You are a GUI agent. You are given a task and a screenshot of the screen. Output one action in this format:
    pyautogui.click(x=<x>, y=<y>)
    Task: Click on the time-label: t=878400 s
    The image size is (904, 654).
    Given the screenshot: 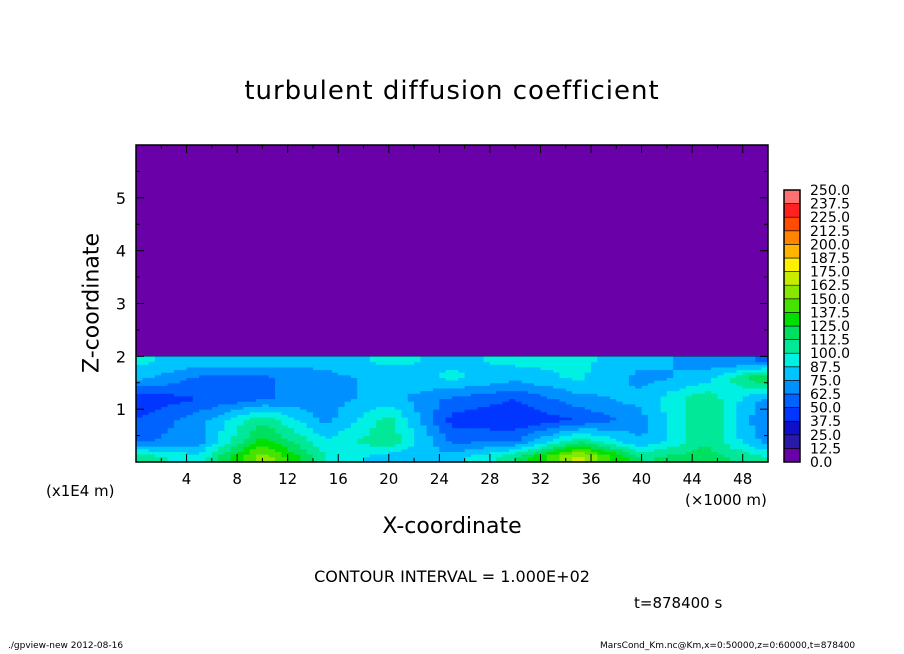 What is the action you would take?
    pyautogui.click(x=678, y=603)
    